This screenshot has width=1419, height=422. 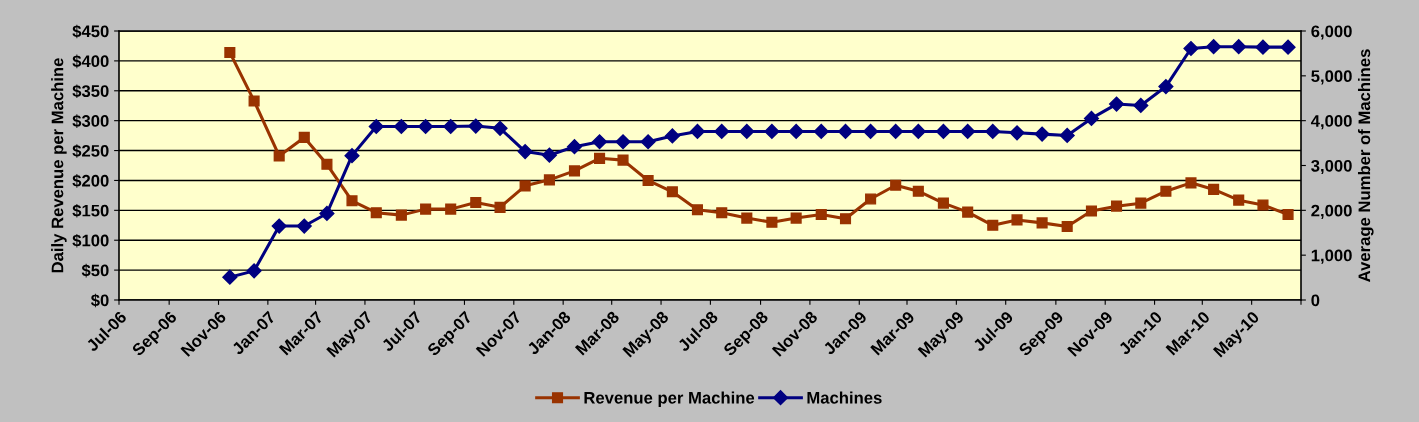 What do you see at coordinates (844, 397) in the screenshot?
I see `legend-label: Machines` at bounding box center [844, 397].